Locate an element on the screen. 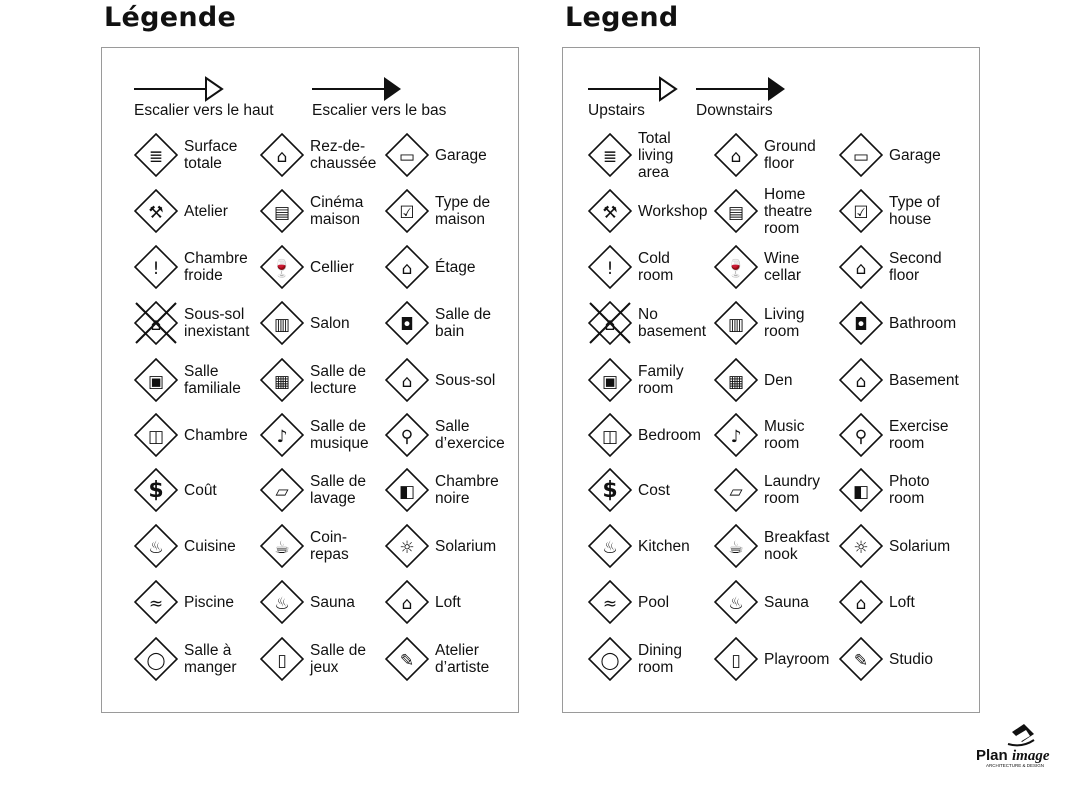  palette-icon: ✎ is located at coordinates (407, 659).